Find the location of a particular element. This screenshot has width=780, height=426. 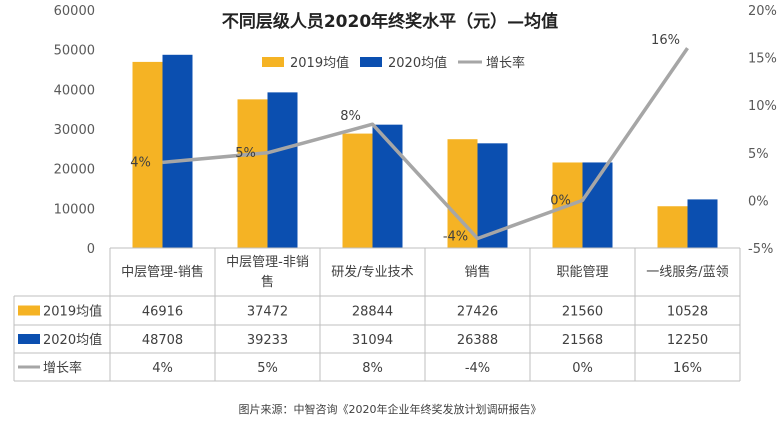

left-axis: 0 10000 20000 30000 40000 50000 60000 is located at coordinates (74, 130).